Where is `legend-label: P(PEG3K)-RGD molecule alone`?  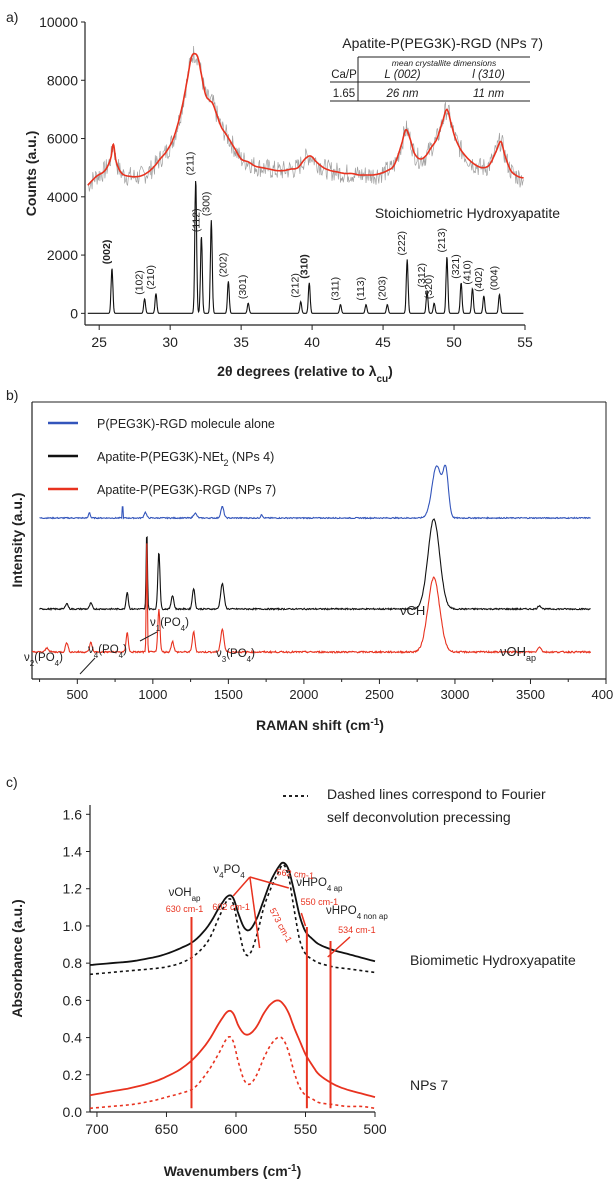
legend-label: P(PEG3K)-RGD molecule alone is located at coordinates (186, 424).